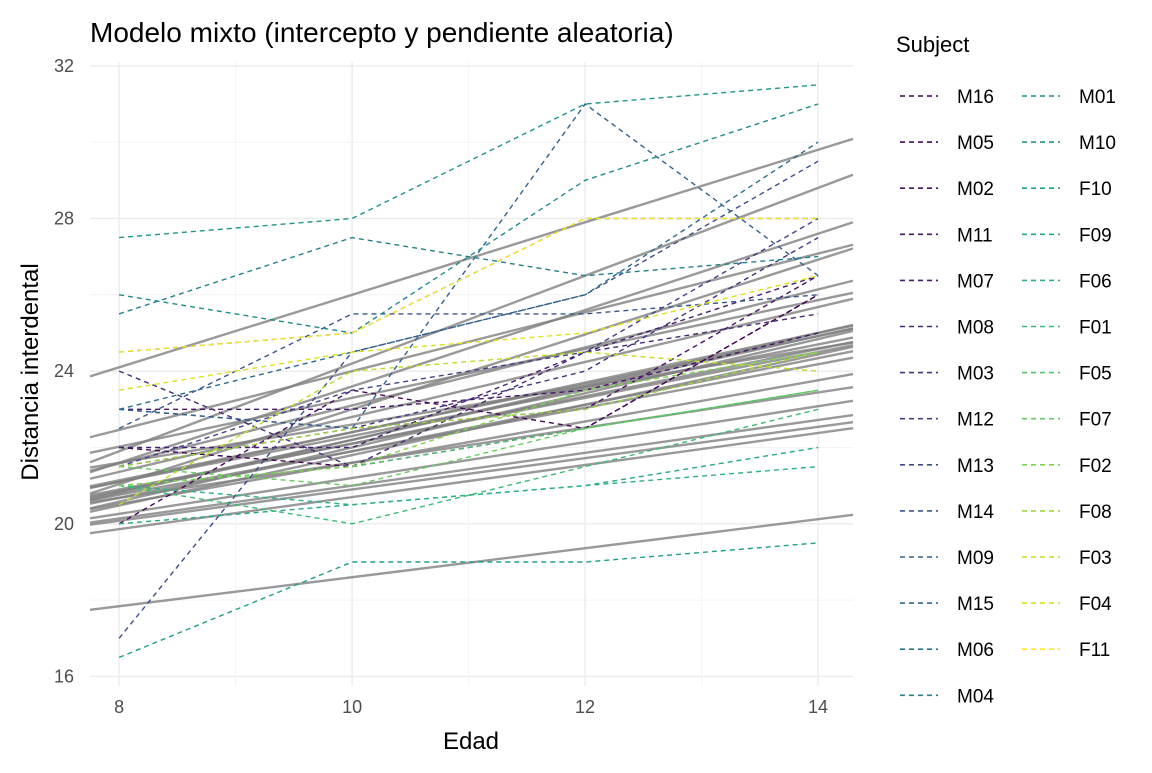 This screenshot has width=1152, height=773. I want to click on series-line-f02, so click(469, 419).